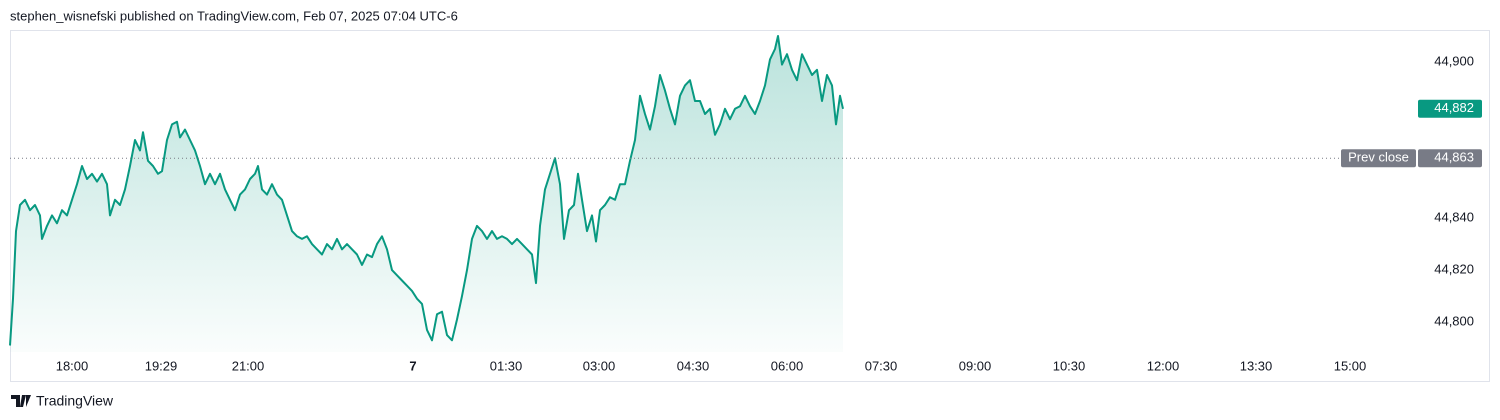 The width and height of the screenshot is (1500, 420). Describe the element at coordinates (248, 365) in the screenshot. I see `x-tick-label: 21:00` at that location.